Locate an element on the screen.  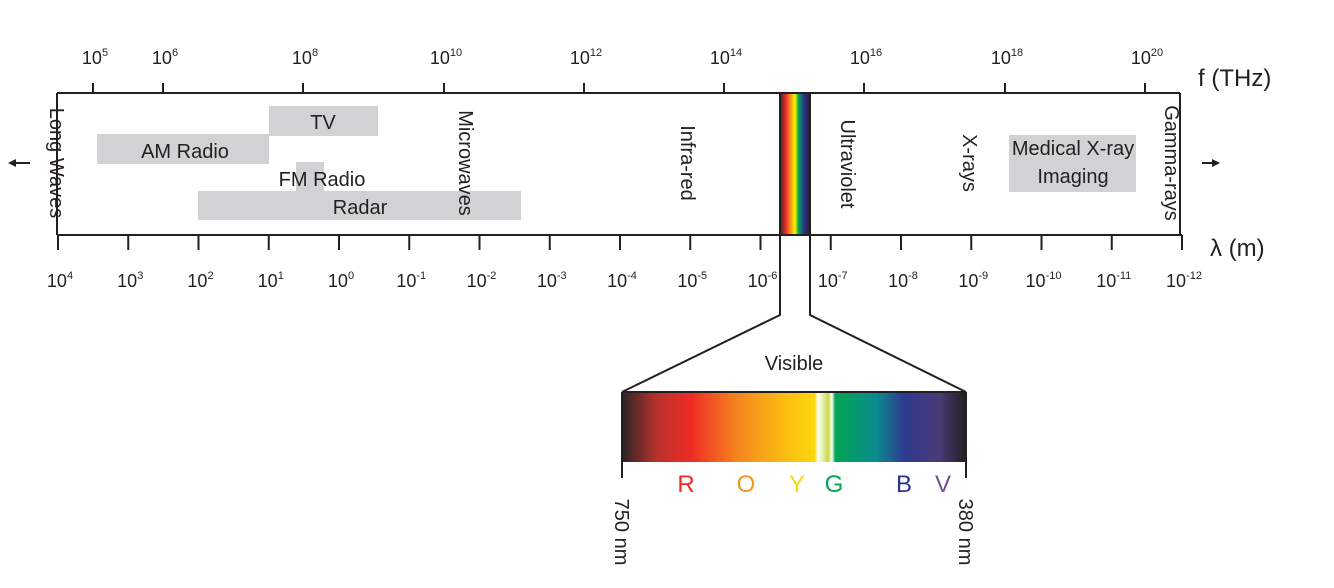
tick-exponent: 3 is located at coordinates (140, 276).